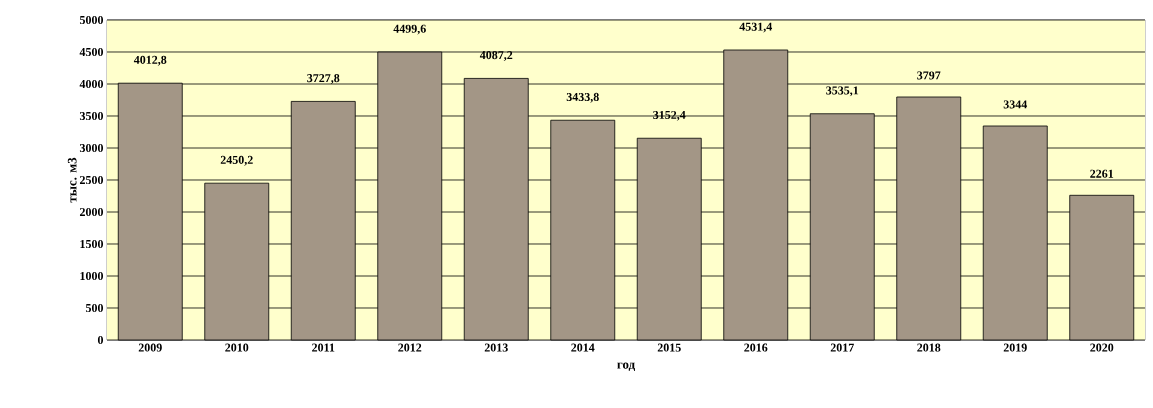 This screenshot has height=408, width=1153. Describe the element at coordinates (756, 27) in the screenshot. I see `data-label: 4531,4` at that location.